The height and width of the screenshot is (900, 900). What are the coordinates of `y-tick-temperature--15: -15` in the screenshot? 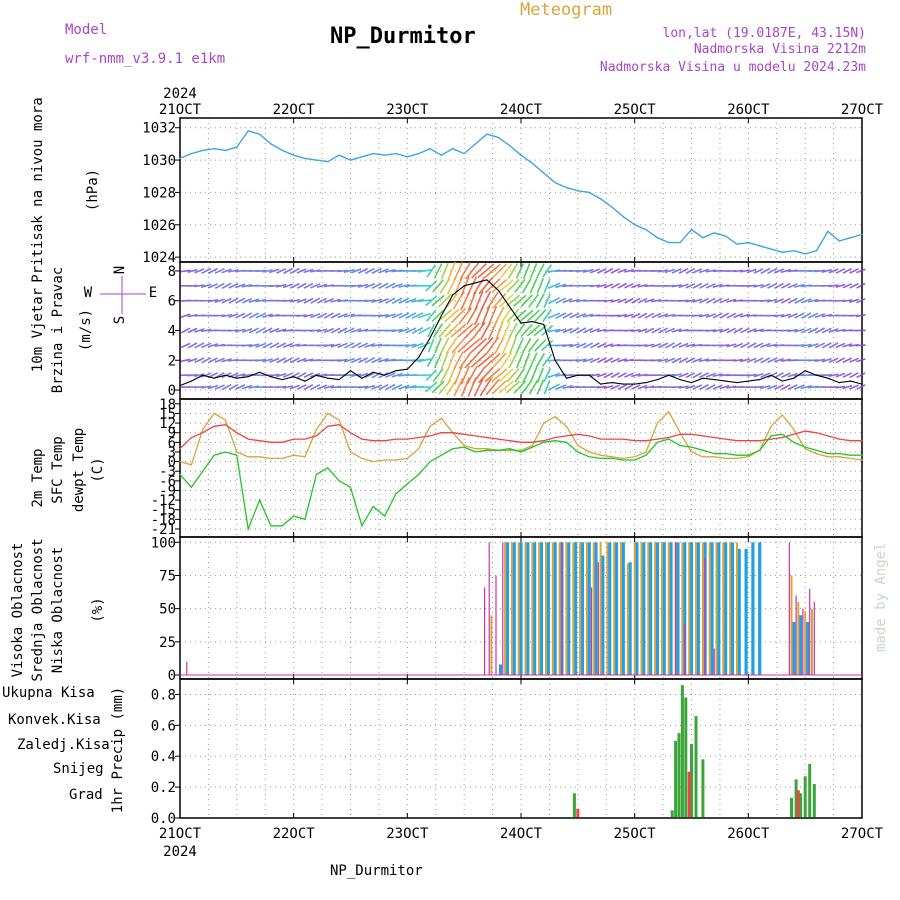 It's located at (163, 511).